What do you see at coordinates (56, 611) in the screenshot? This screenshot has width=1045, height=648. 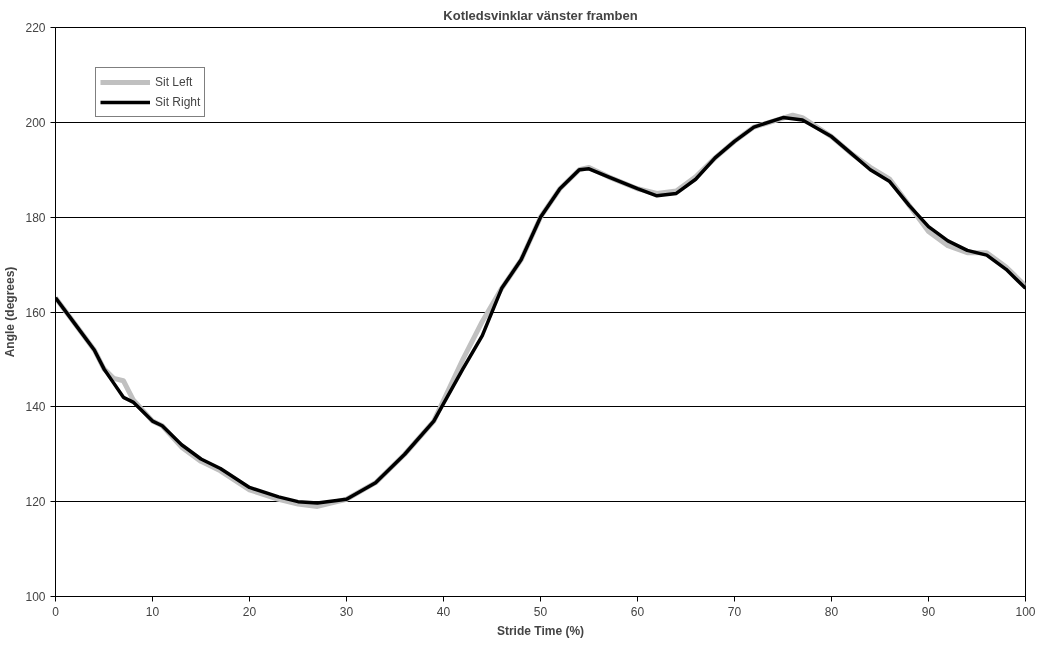 I see `x-tick-label: 0` at bounding box center [56, 611].